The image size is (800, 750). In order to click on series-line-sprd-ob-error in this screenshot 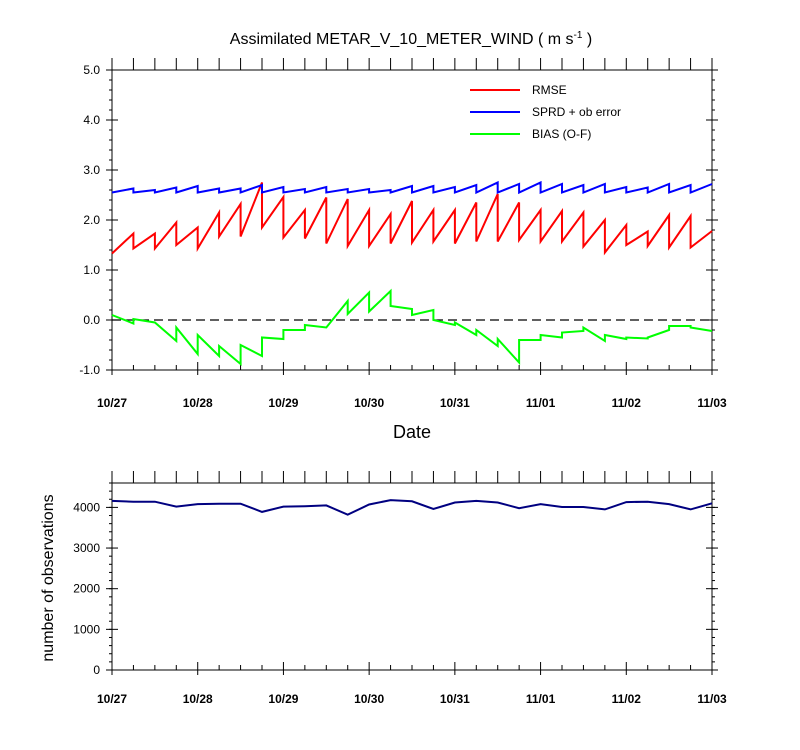, I will do `click(412, 187)`.